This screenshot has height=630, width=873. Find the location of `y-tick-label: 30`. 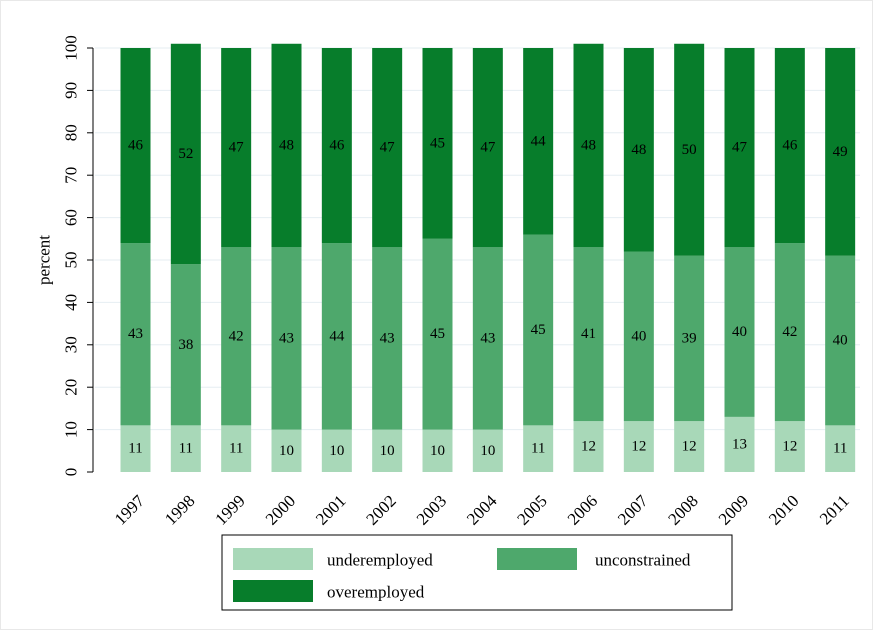

y-tick-label: 30 is located at coordinates (71, 344).